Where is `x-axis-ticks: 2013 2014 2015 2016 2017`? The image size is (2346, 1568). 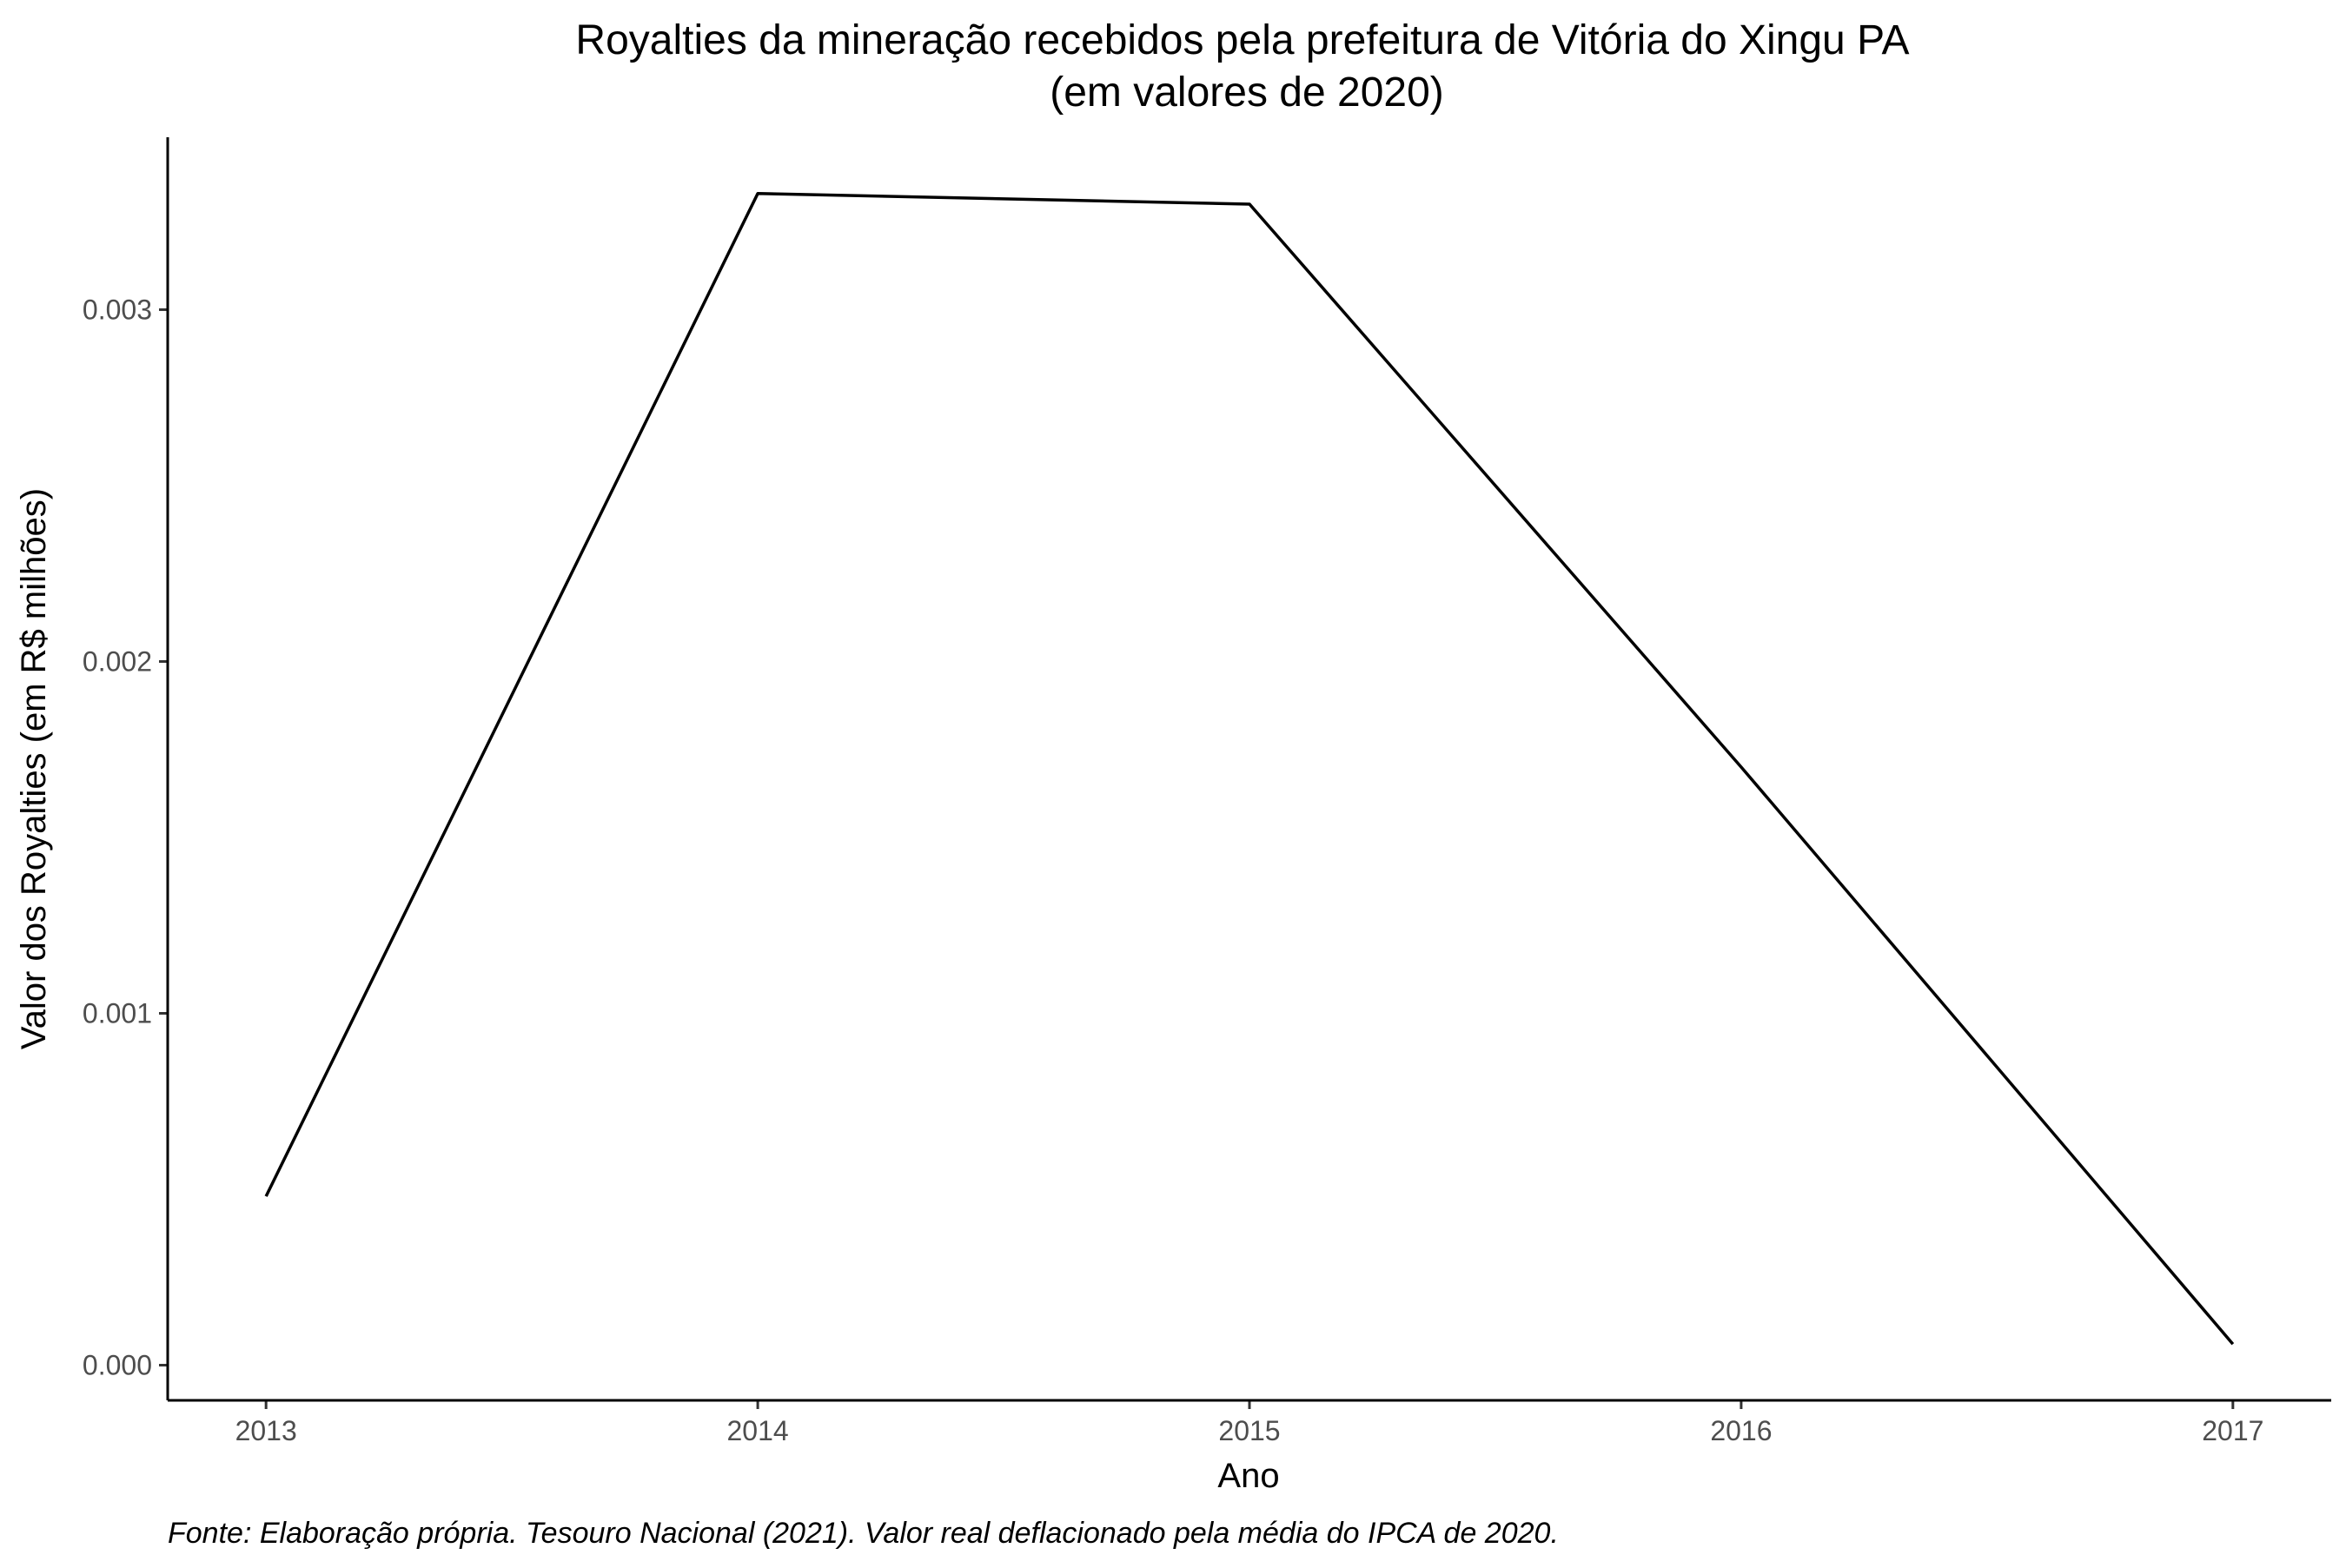
x-axis-ticks: 2013 2014 2015 2016 2017 is located at coordinates (1249, 1423).